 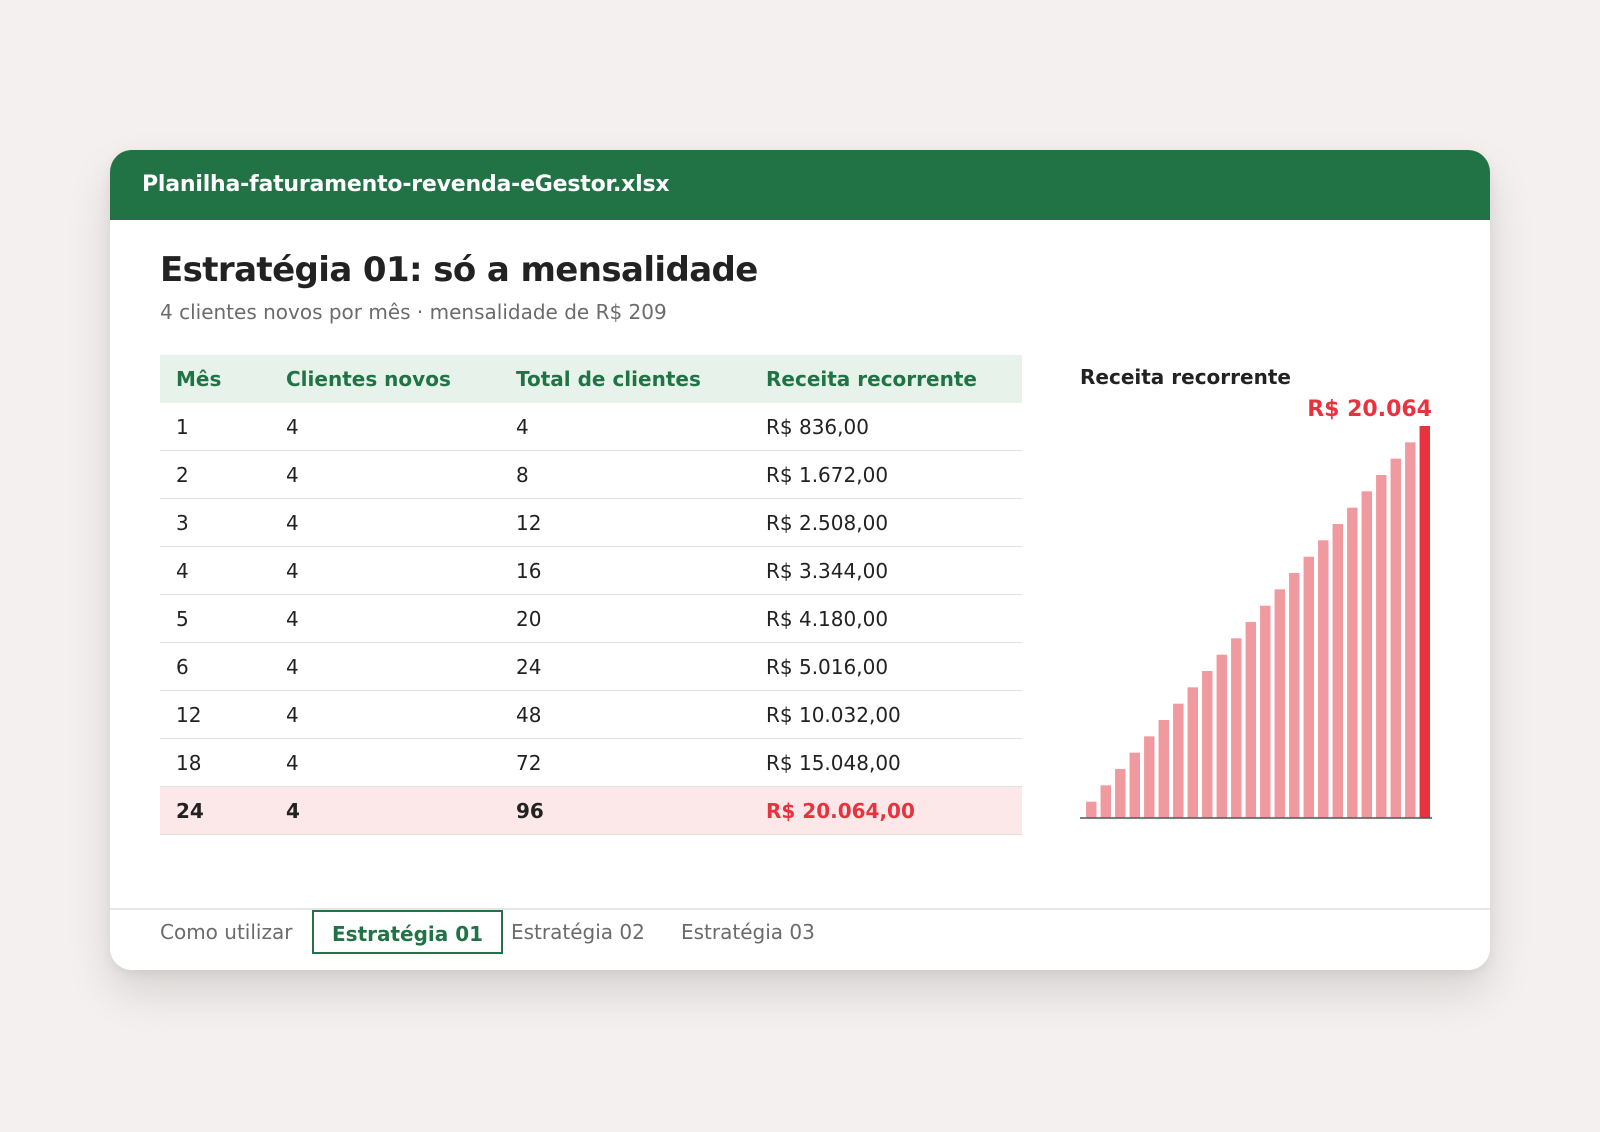 What do you see at coordinates (625, 666) in the screenshot?
I see `cell-total-clientes: 24` at bounding box center [625, 666].